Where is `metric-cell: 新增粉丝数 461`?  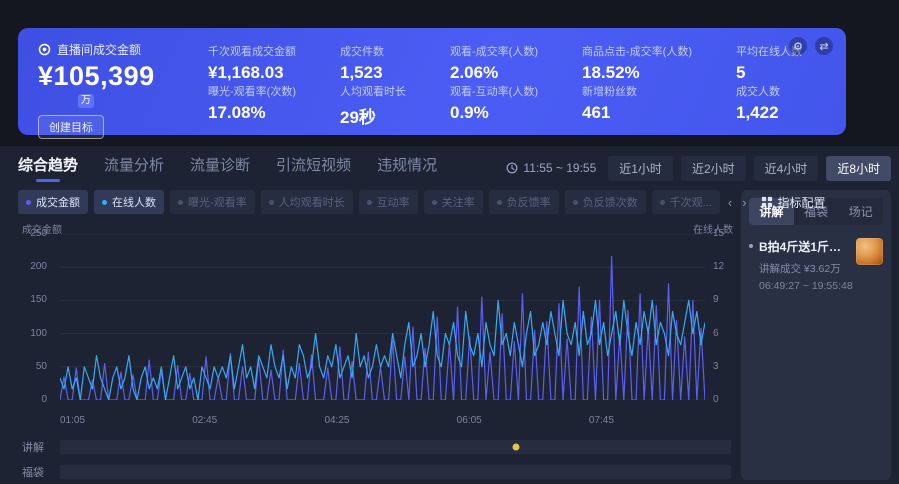
metric-cell: 新增粉丝数 461 is located at coordinates (609, 104).